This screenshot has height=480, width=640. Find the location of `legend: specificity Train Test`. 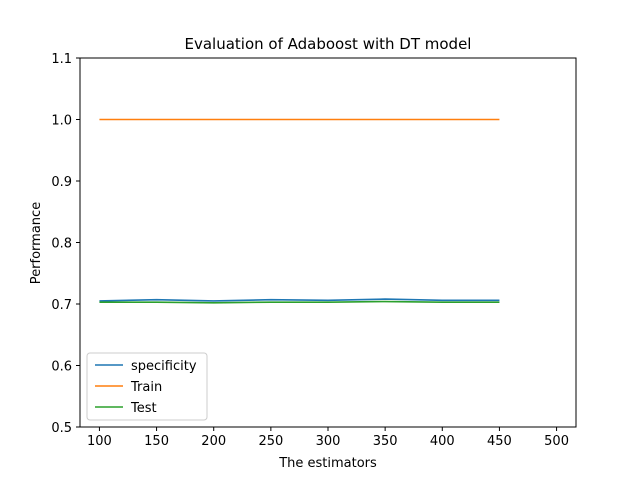

legend: specificity Train Test is located at coordinates (147, 386).